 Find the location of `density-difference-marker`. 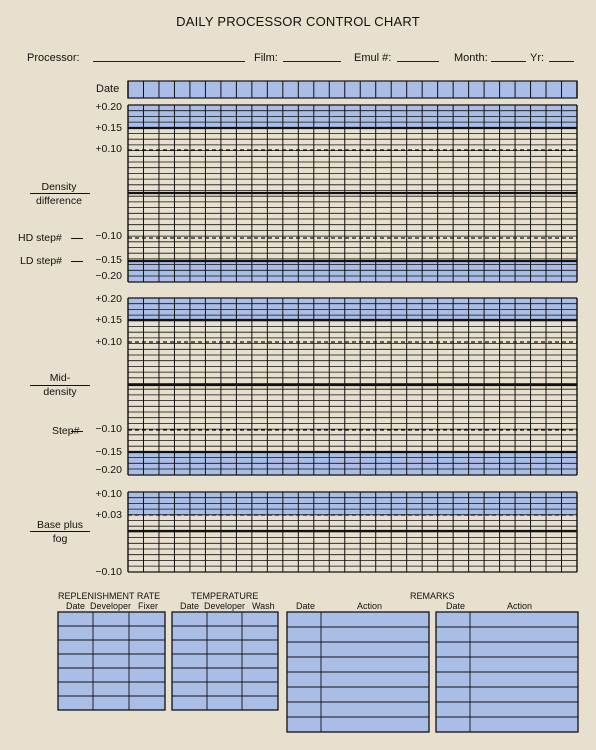

density-difference-marker is located at coordinates (60, 193).